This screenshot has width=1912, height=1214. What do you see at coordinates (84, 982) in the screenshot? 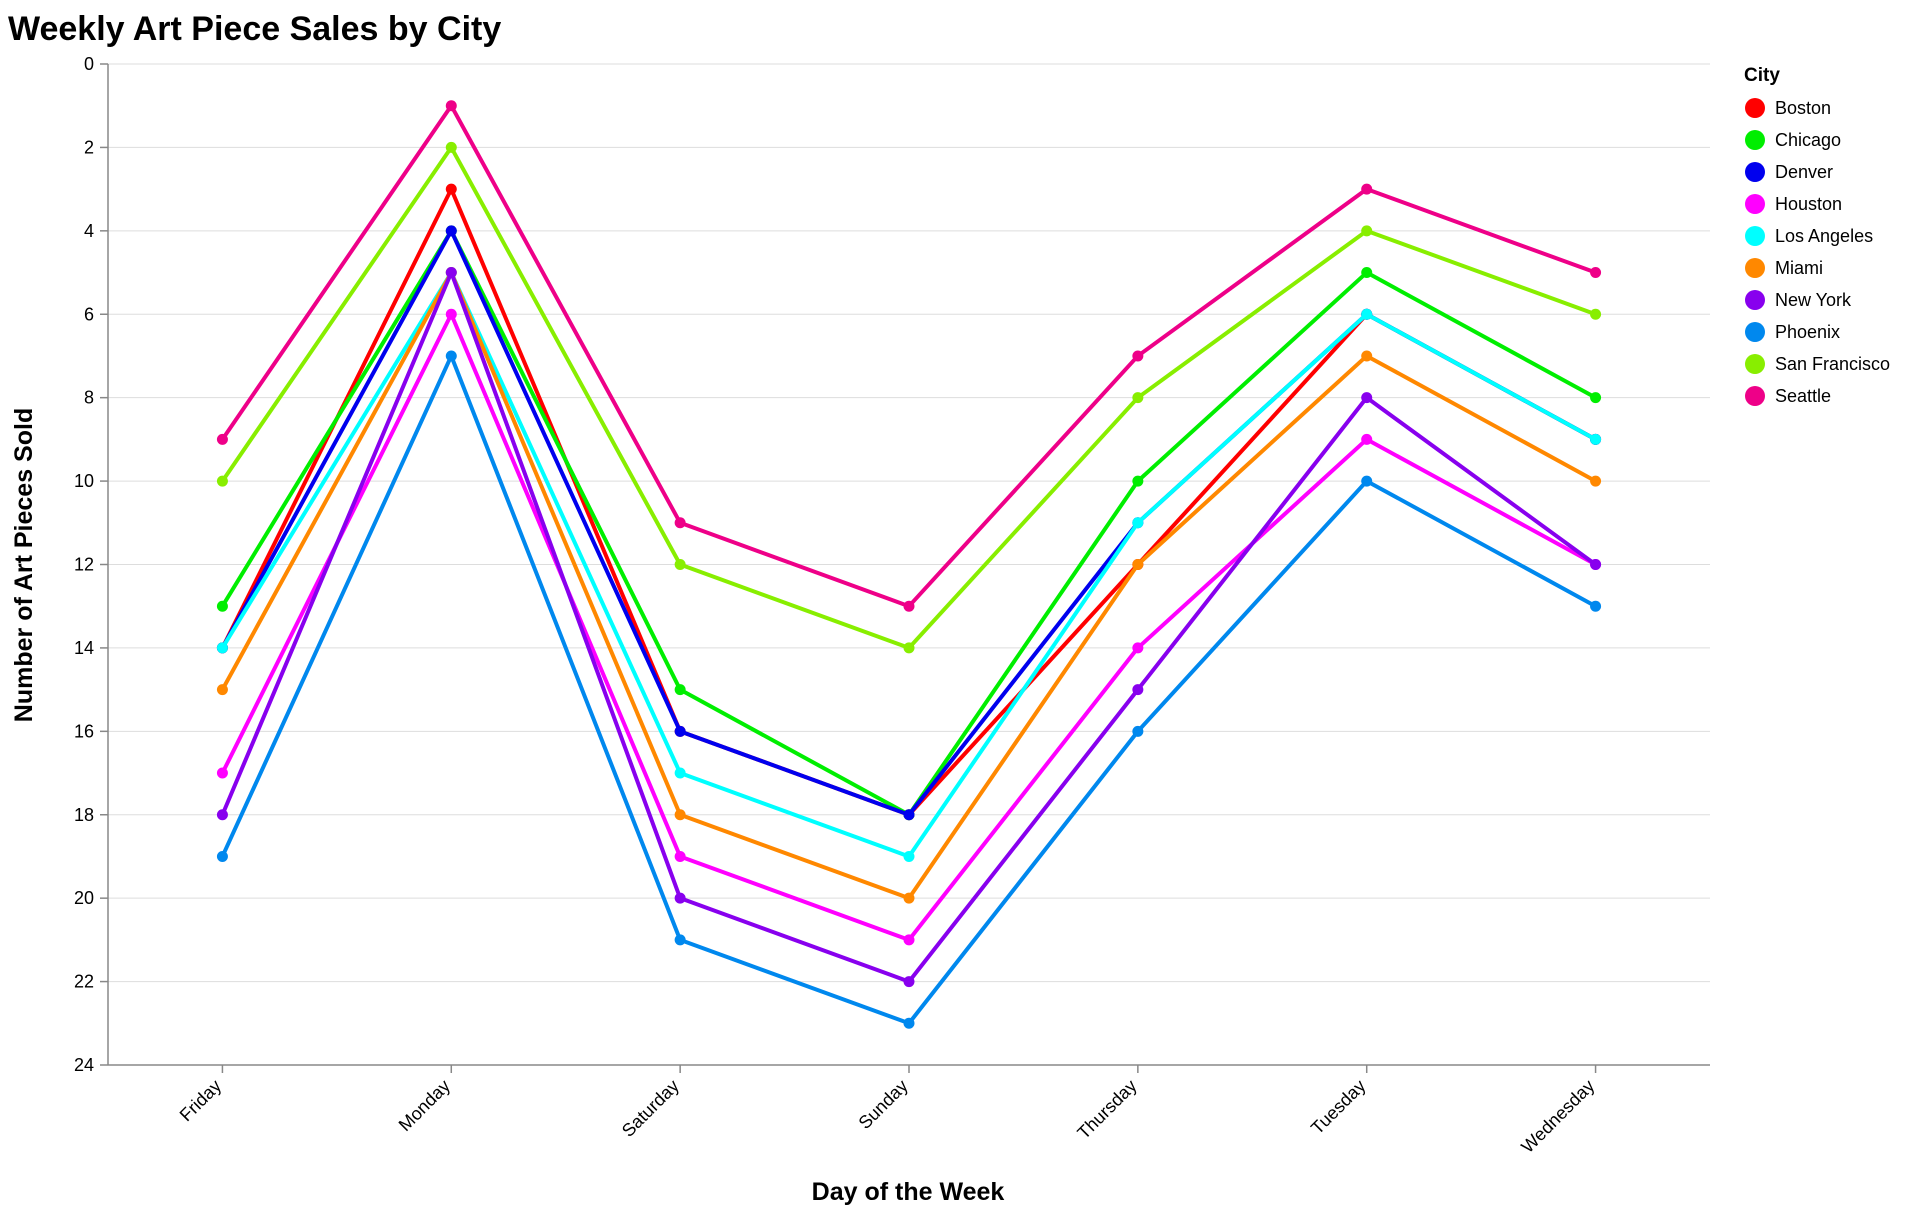
I see `y-tick-label: 22` at bounding box center [84, 982].